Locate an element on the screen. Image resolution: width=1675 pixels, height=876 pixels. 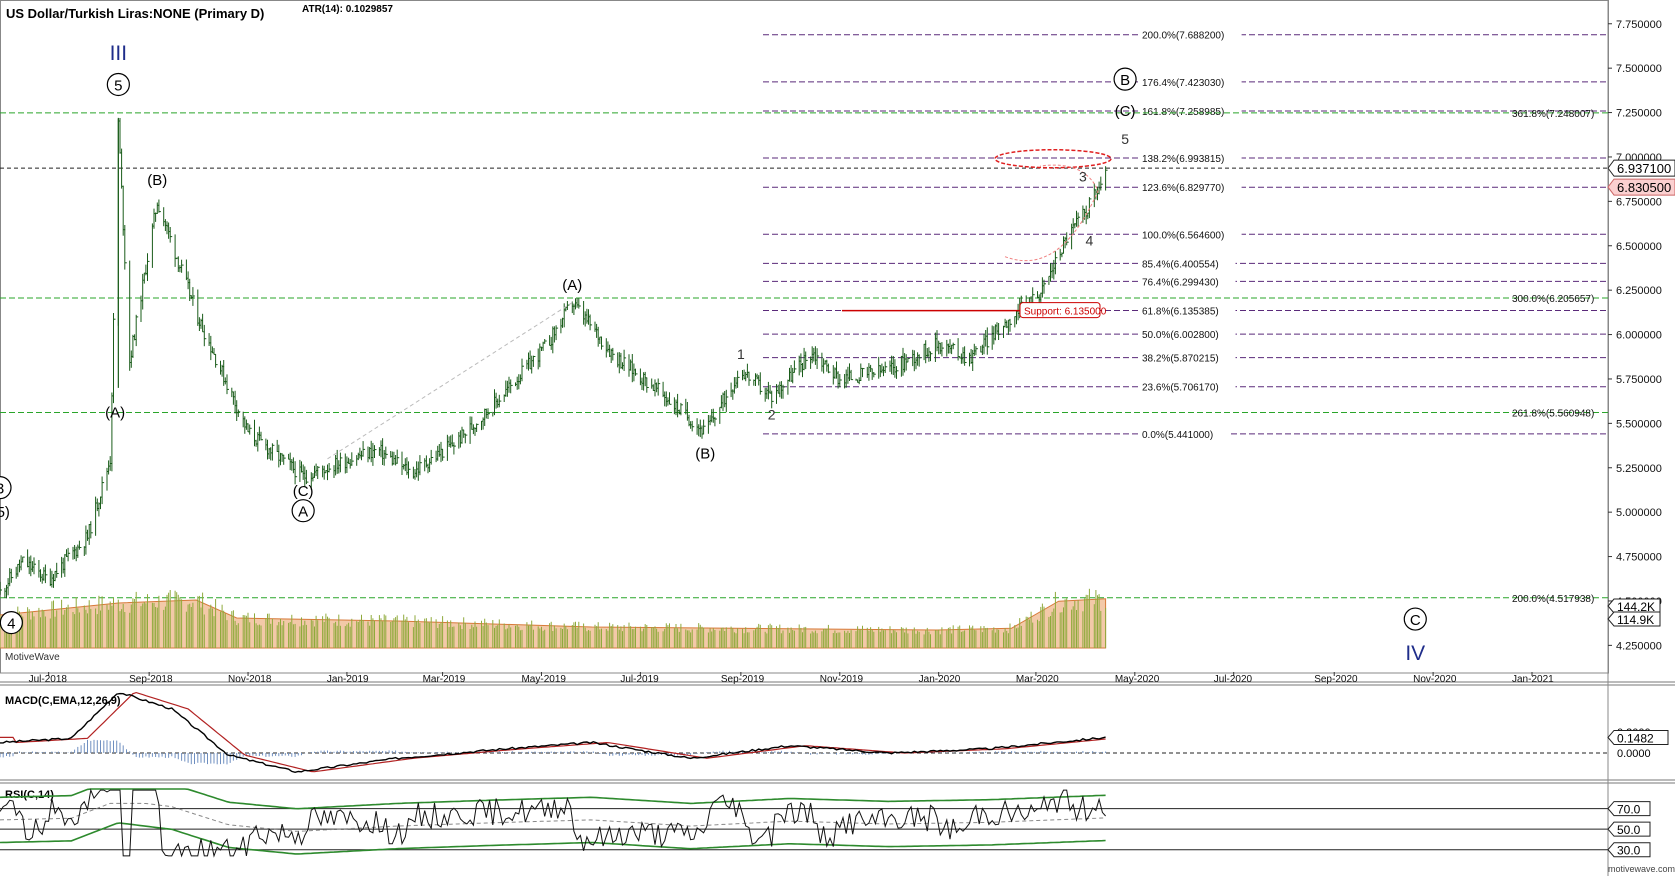
macd-value-text: 0.1482 is located at coordinates (1635, 738).